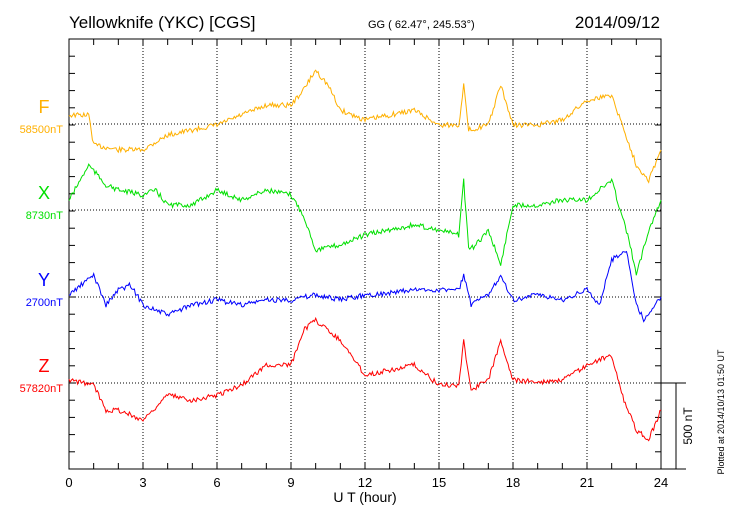  I want to click on plotted-timestamp: Plotted at 2014/10/13 01:50 UT, so click(721, 412).